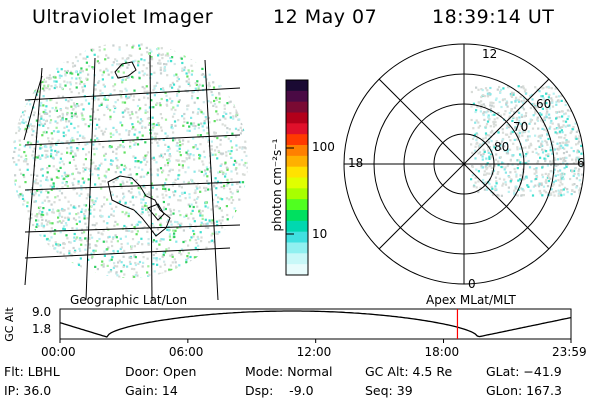 The image size is (600, 400). Describe the element at coordinates (569, 352) in the screenshot. I see `x-tick-label: 23:59` at that location.